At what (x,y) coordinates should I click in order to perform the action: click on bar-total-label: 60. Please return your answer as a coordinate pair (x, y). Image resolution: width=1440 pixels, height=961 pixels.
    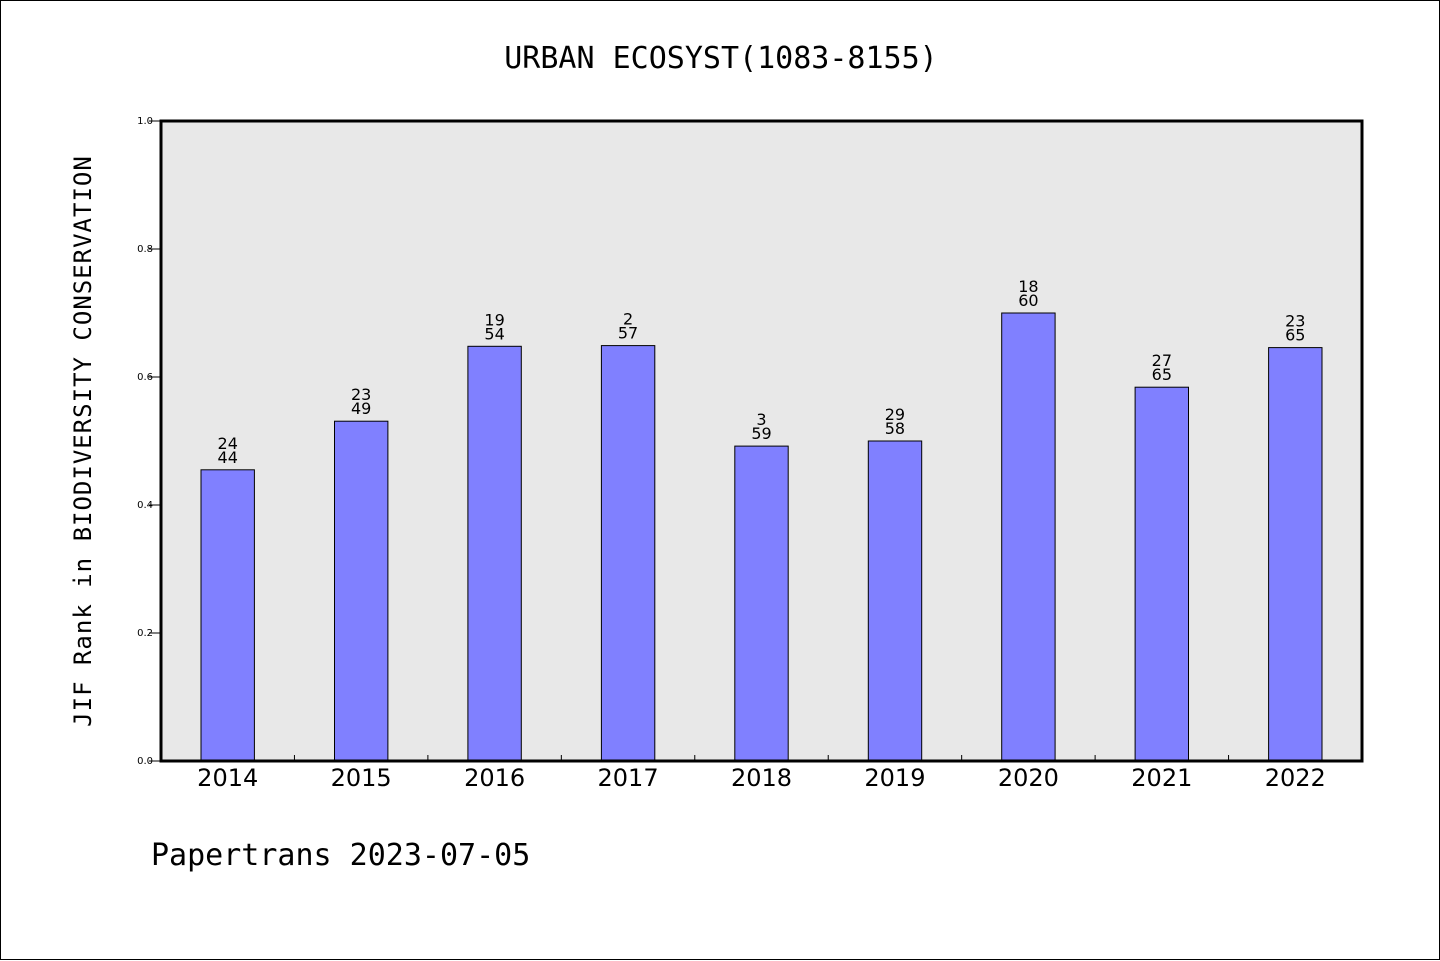
    Looking at the image, I should click on (1028, 300).